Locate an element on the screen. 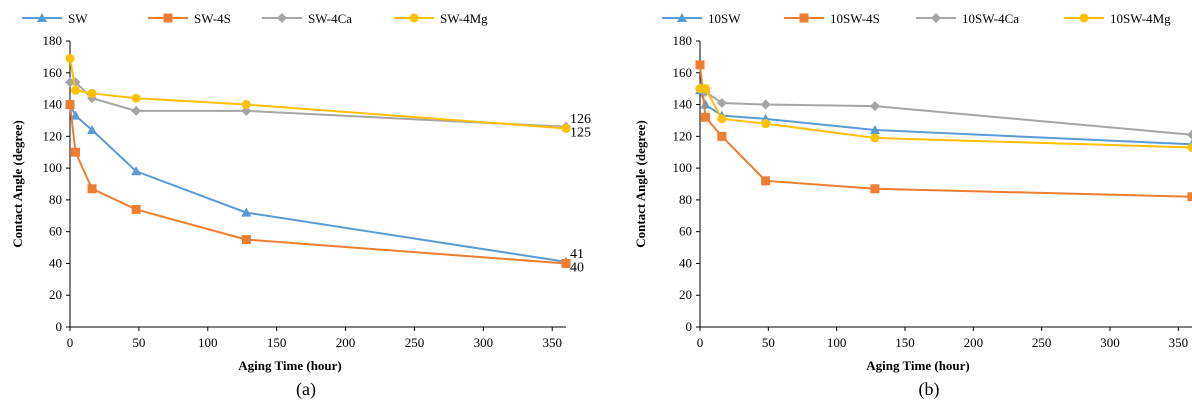 The width and height of the screenshot is (1192, 404). x-tick-label: 300 is located at coordinates (484, 342).